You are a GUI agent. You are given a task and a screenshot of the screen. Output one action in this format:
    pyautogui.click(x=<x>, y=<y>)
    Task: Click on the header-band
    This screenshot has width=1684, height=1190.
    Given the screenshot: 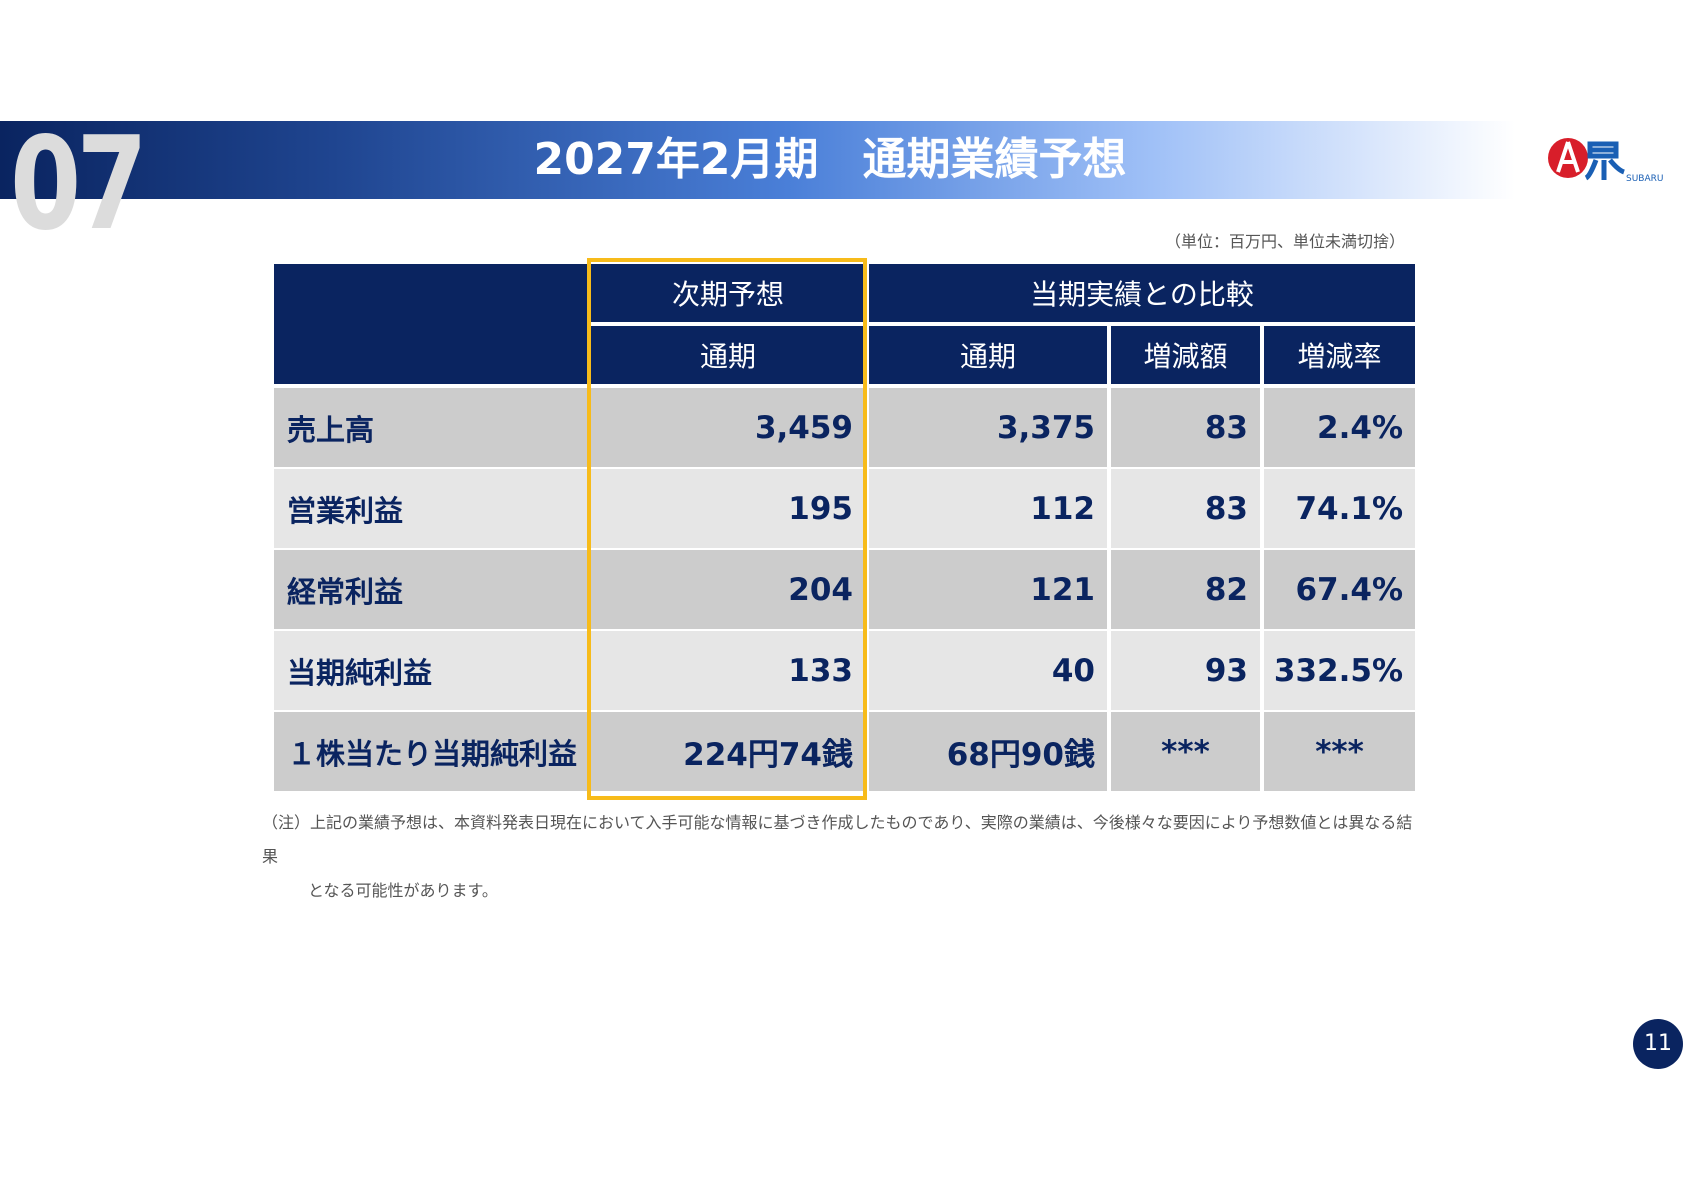 What is the action you would take?
    pyautogui.click(x=757, y=160)
    